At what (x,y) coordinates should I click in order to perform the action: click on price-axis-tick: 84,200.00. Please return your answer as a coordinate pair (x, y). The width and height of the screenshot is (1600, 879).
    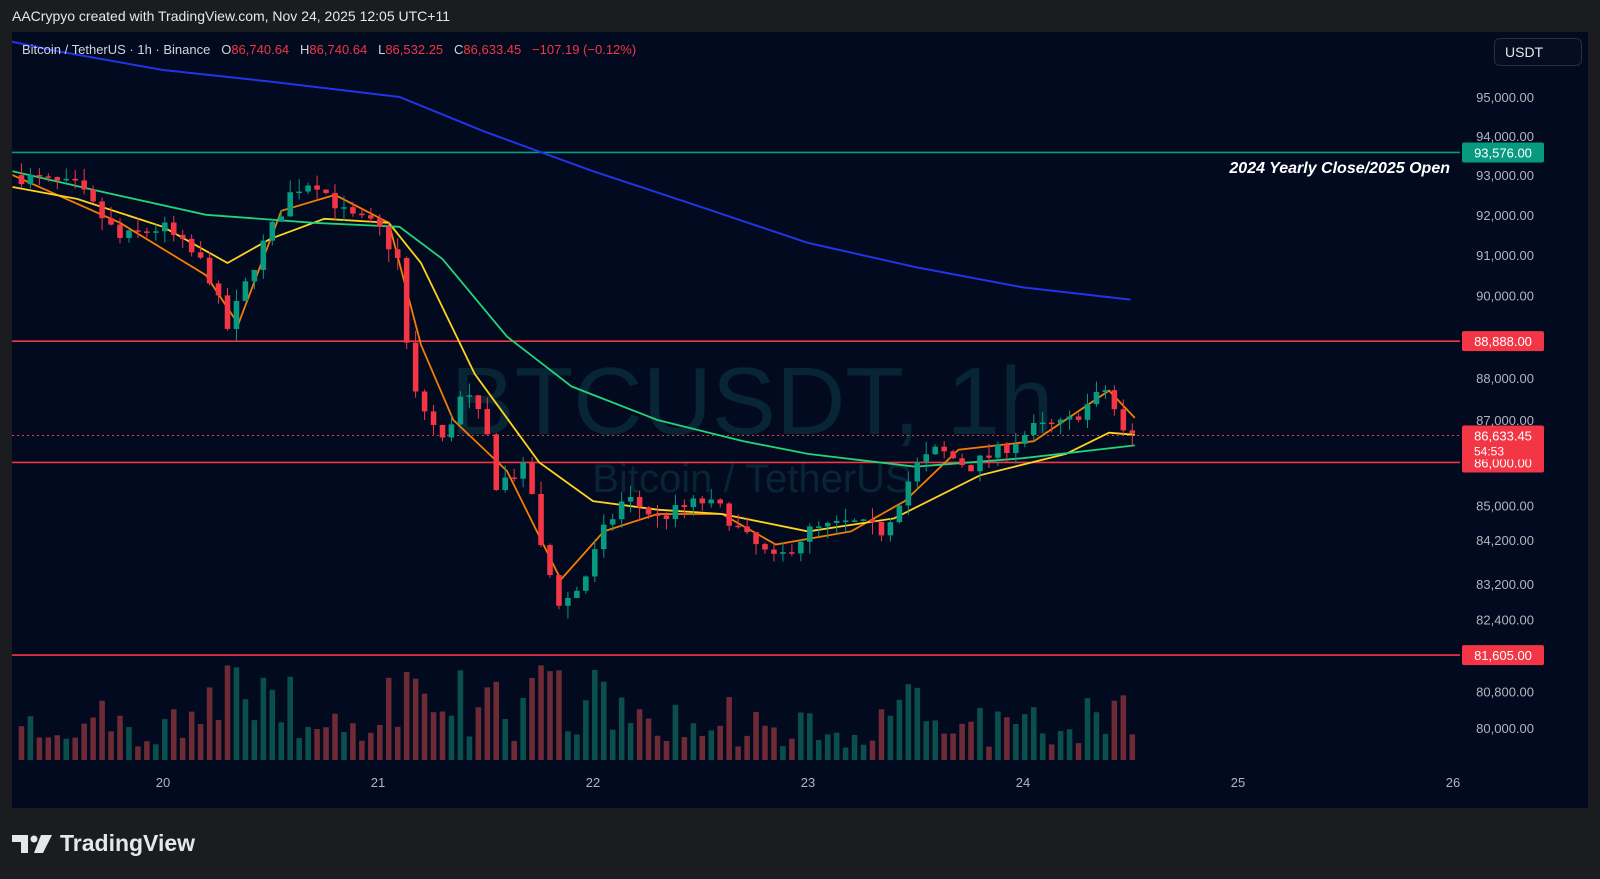
    Looking at the image, I should click on (1505, 540).